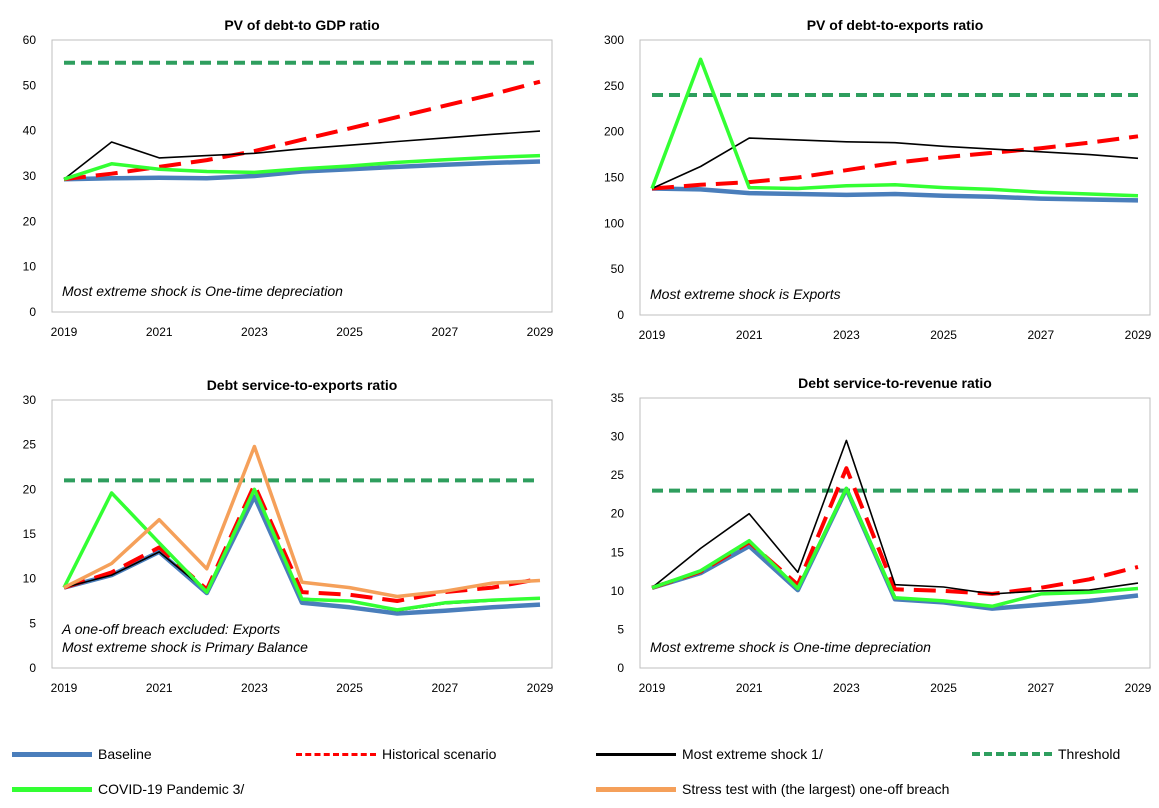 The height and width of the screenshot is (808, 1159). What do you see at coordinates (30, 131) in the screenshot?
I see `y-tick-label: 40` at bounding box center [30, 131].